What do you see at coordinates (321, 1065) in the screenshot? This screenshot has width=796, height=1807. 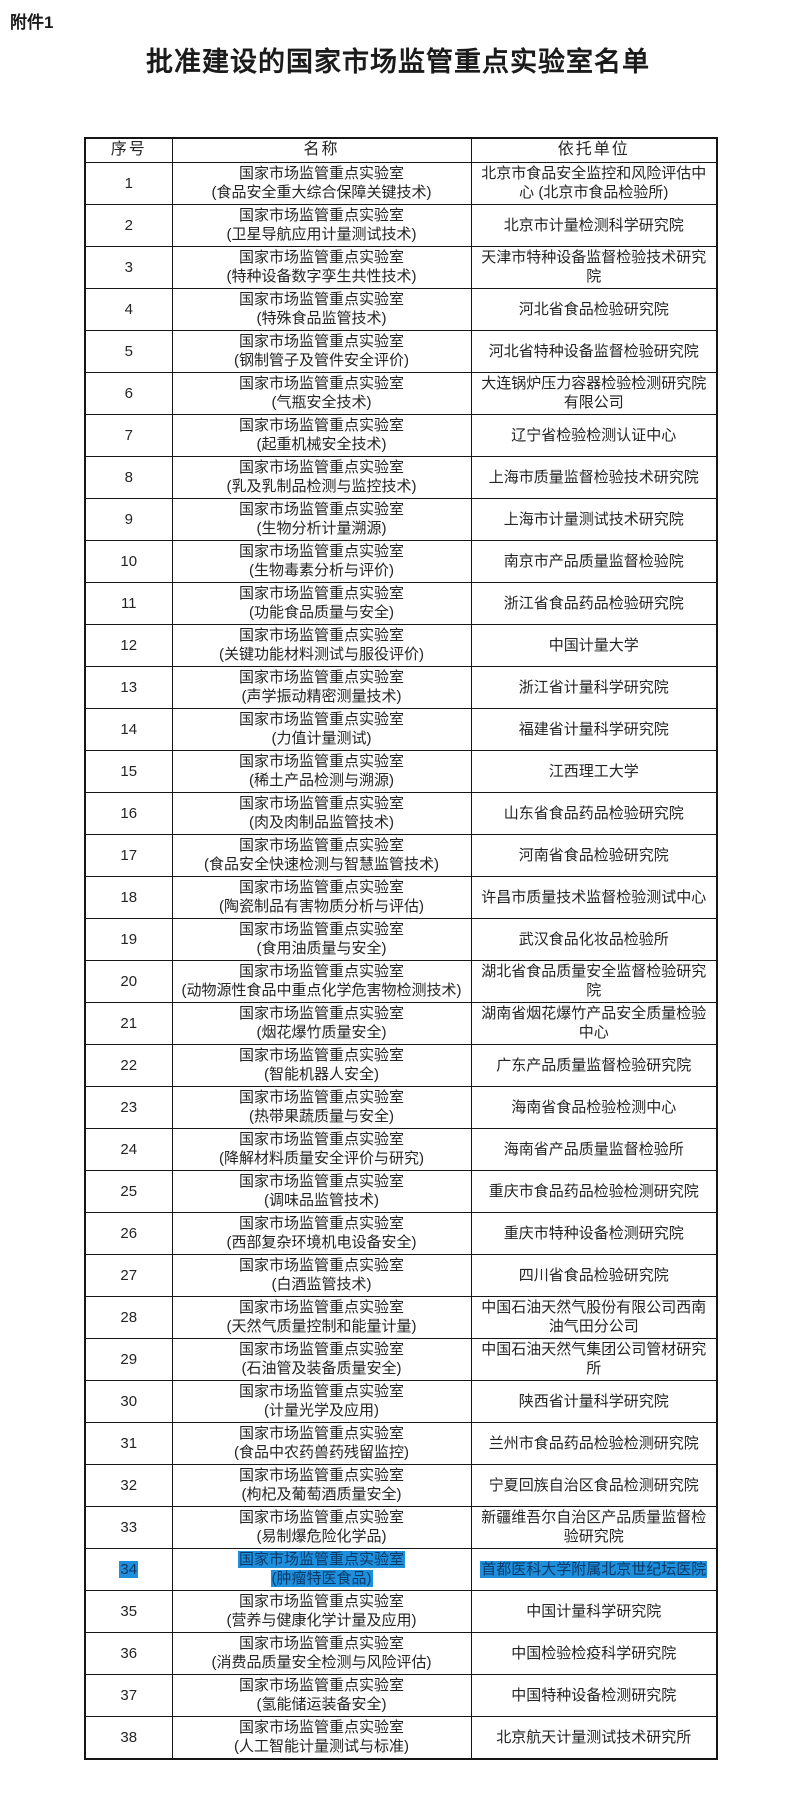 I see `lab-name-cell: 国家市场监管重点实验室 (智能机器人安全)` at bounding box center [321, 1065].